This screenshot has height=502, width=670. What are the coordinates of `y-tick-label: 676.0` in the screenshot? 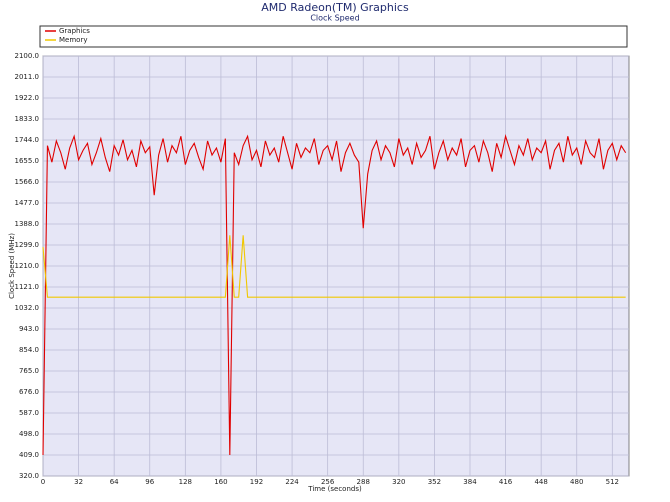 It's located at (29, 392).